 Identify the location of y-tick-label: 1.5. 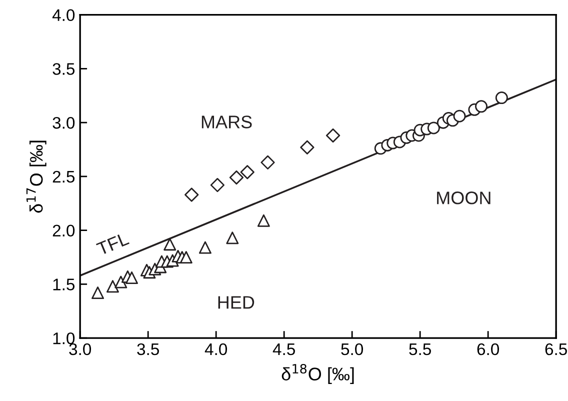
(64, 284).